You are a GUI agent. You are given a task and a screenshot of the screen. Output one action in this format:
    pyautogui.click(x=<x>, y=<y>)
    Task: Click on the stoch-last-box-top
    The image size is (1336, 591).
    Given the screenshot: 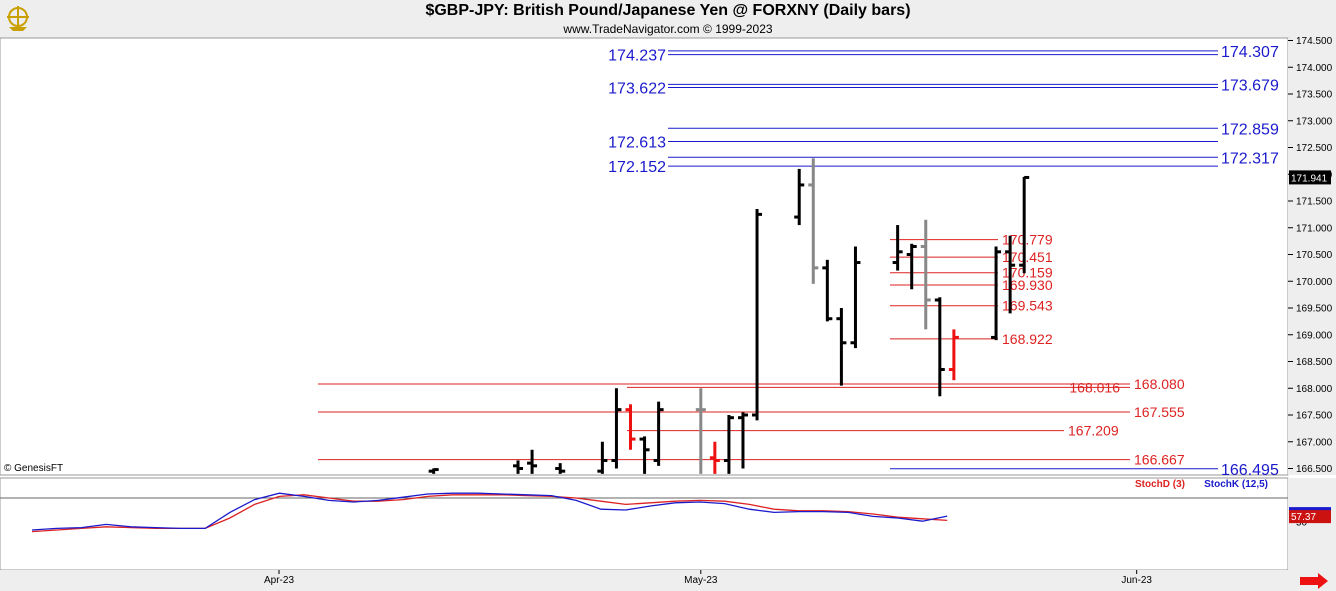 What is the action you would take?
    pyautogui.click(x=1310, y=509)
    